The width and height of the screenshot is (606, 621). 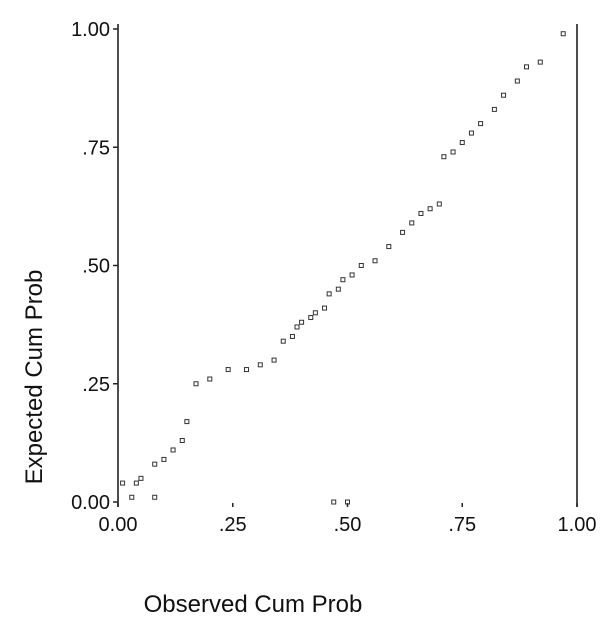 I want to click on x-axis-ticks: 0.00 .25 .50 .75 1.00, so click(x=348, y=519).